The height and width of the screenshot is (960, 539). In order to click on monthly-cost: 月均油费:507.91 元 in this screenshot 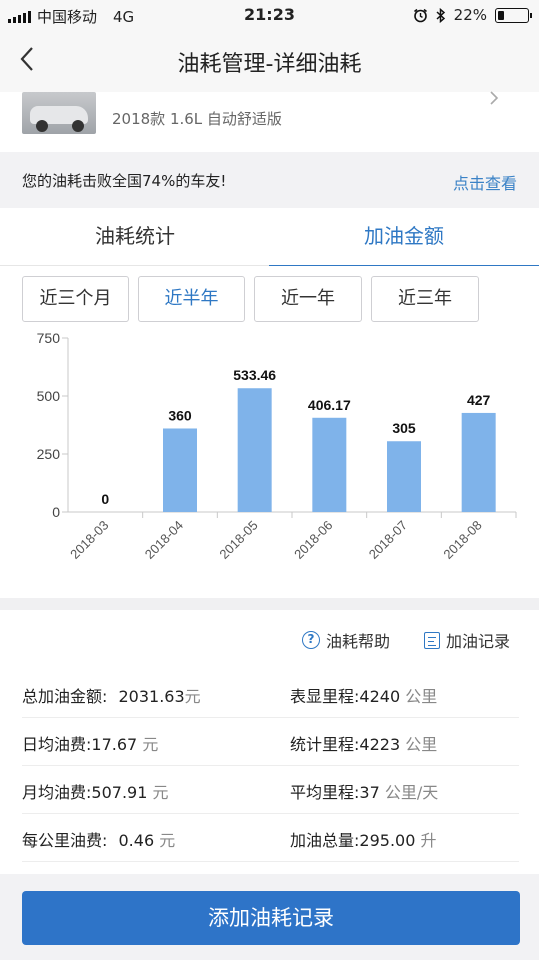, I will do `click(95, 791)`.